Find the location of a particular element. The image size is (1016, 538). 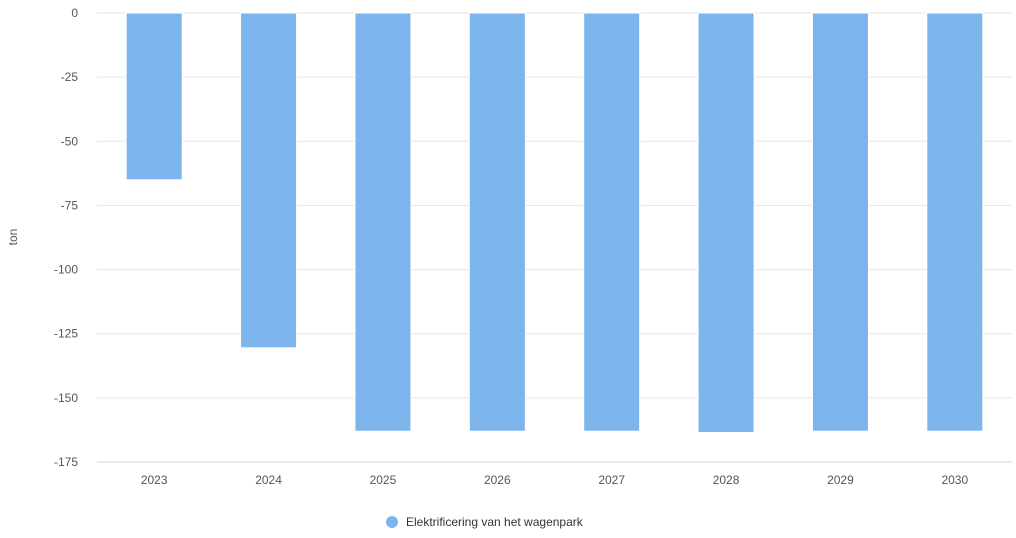

y-tick-label: -25 is located at coordinates (70, 77).